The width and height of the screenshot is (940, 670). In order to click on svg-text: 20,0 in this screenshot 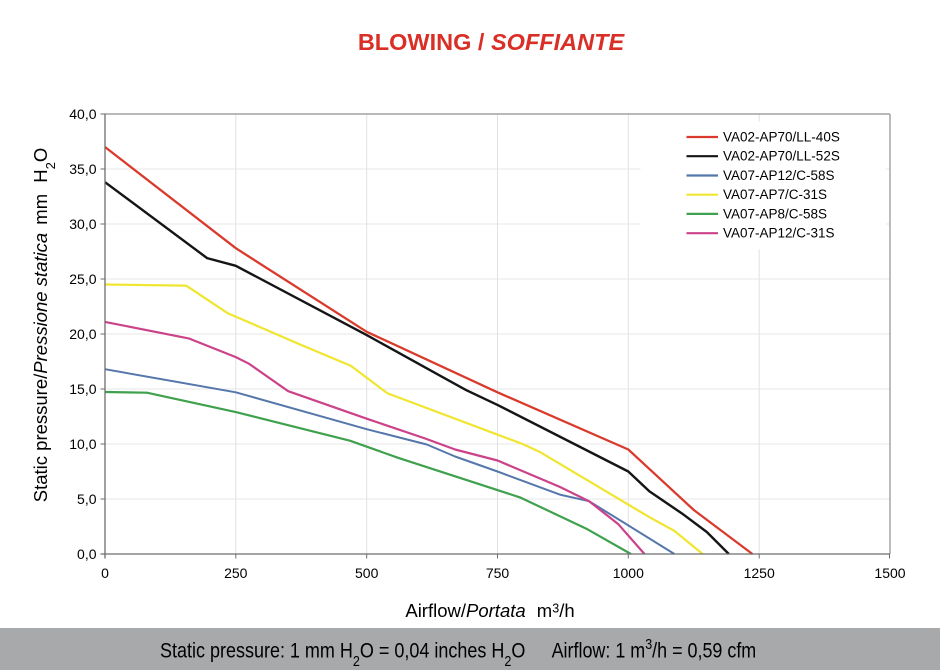, I will do `click(82, 334)`.